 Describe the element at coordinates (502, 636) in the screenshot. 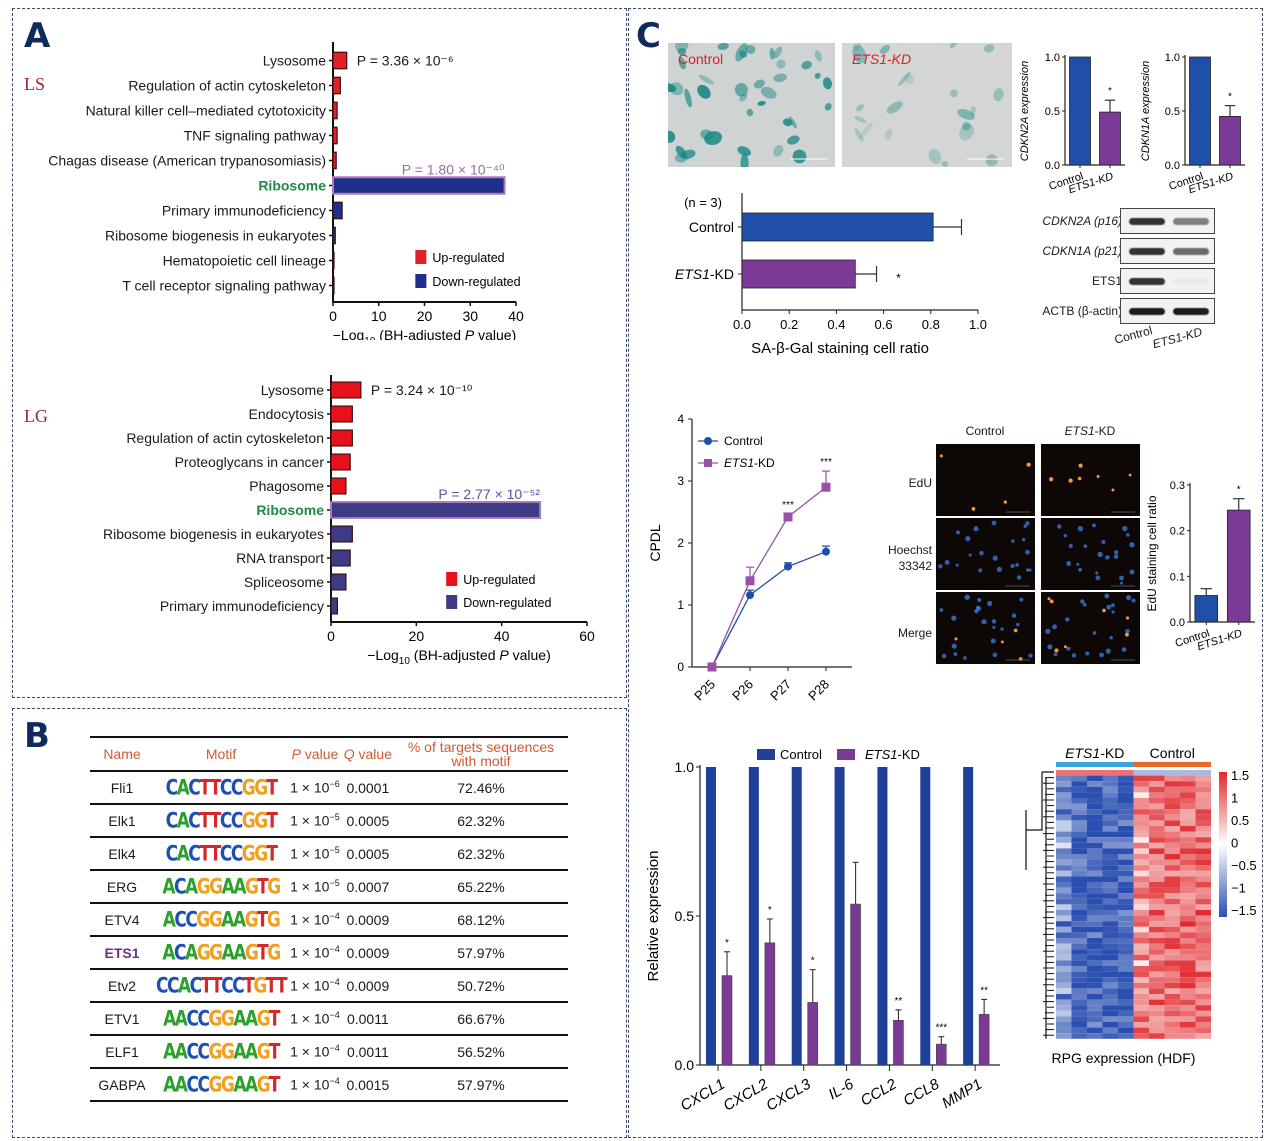

I see `x-tick-label: 40` at that location.